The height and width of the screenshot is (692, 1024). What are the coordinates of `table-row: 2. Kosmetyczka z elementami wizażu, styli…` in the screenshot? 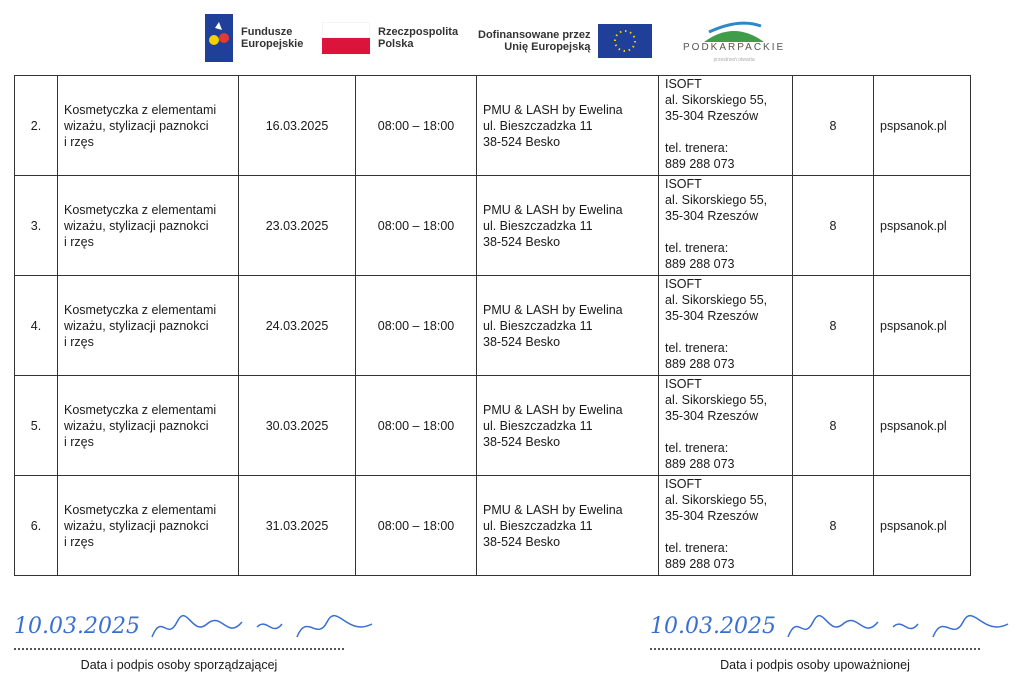 It's located at (492, 125).